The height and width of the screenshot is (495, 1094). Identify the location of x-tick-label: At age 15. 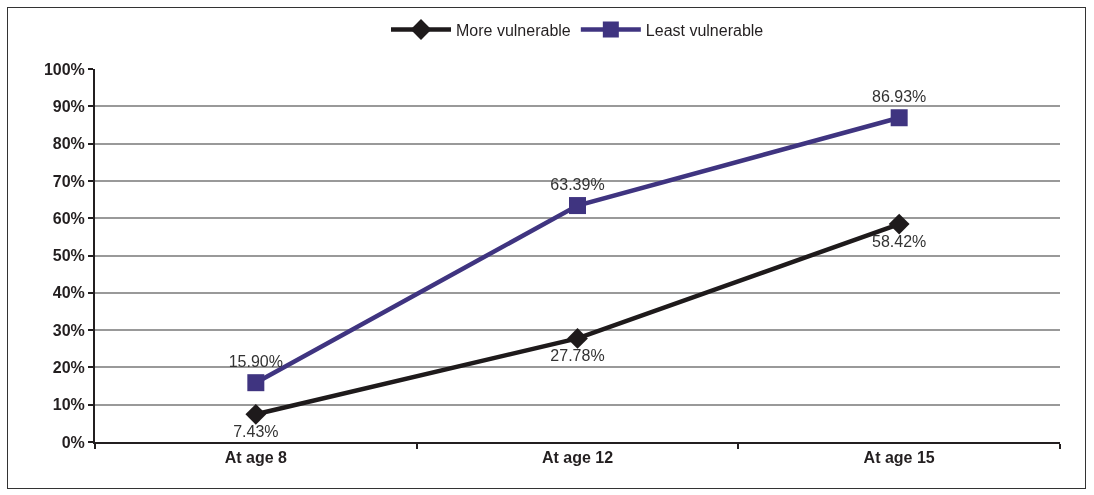
(899, 458).